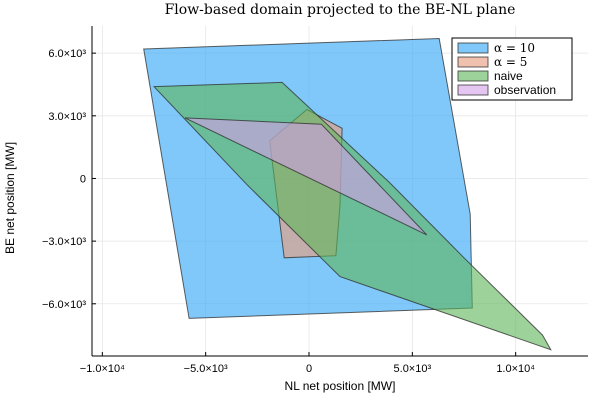 This screenshot has height=400, width=600. Describe the element at coordinates (83, 179) in the screenshot. I see `y-tick-label: 0` at that location.